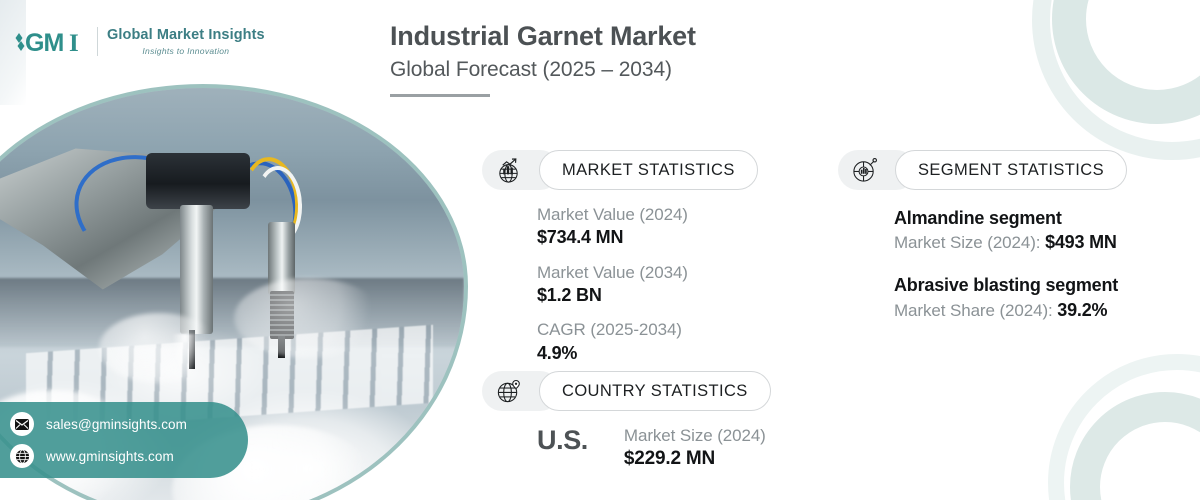 Image resolution: width=1200 pixels, height=500 pixels. I want to click on globe-pin-icon, so click(508, 391).